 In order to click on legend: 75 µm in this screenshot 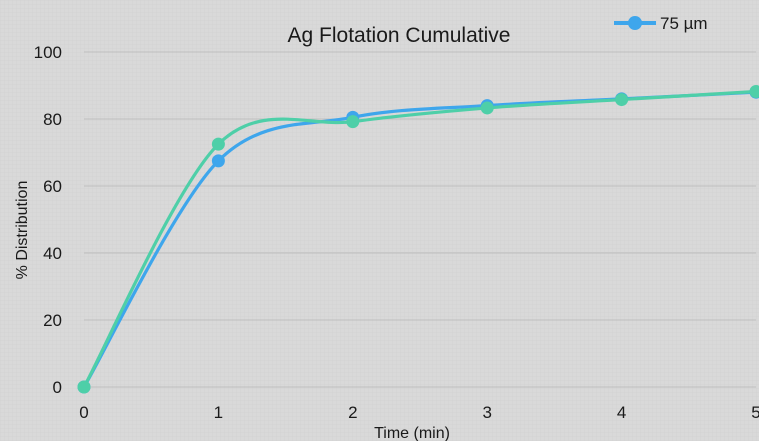, I will do `click(661, 23)`.